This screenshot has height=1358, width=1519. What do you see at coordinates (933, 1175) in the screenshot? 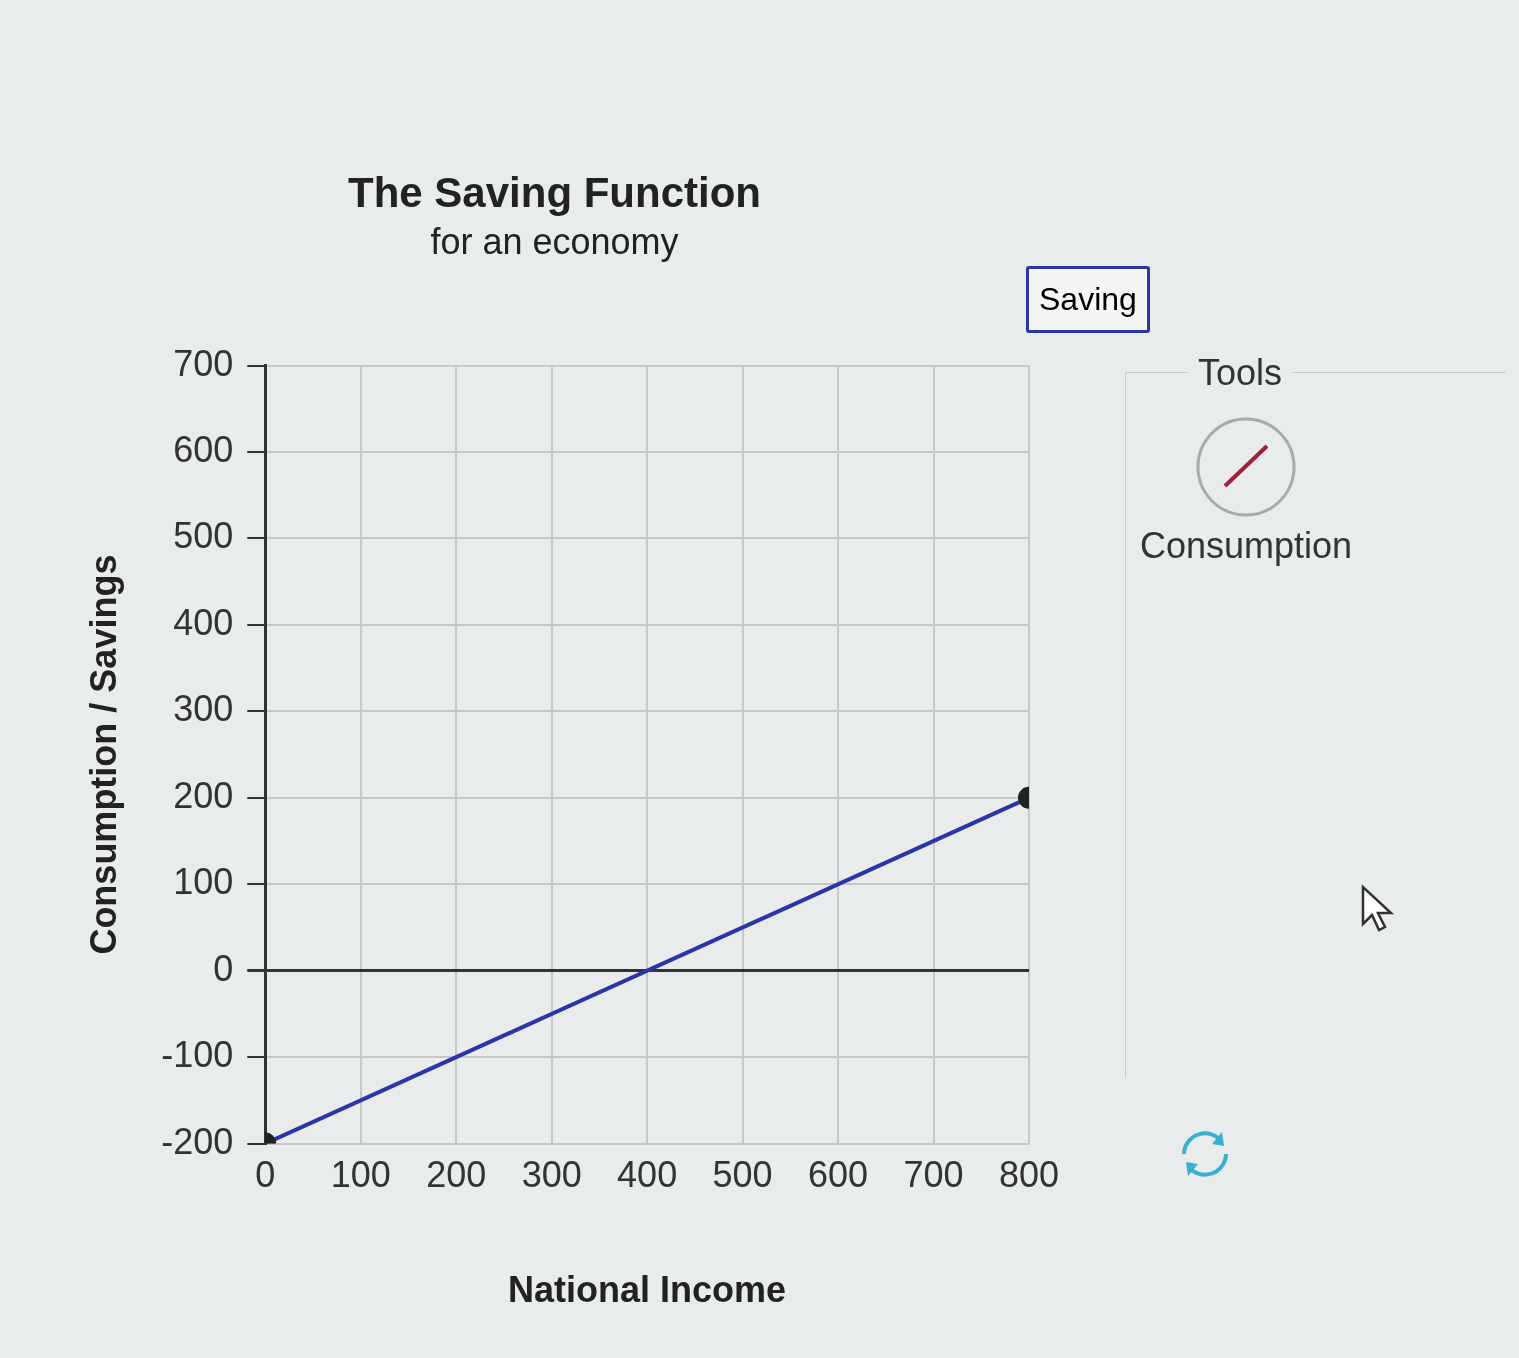
I see `x-tick-label: 700` at bounding box center [933, 1175].